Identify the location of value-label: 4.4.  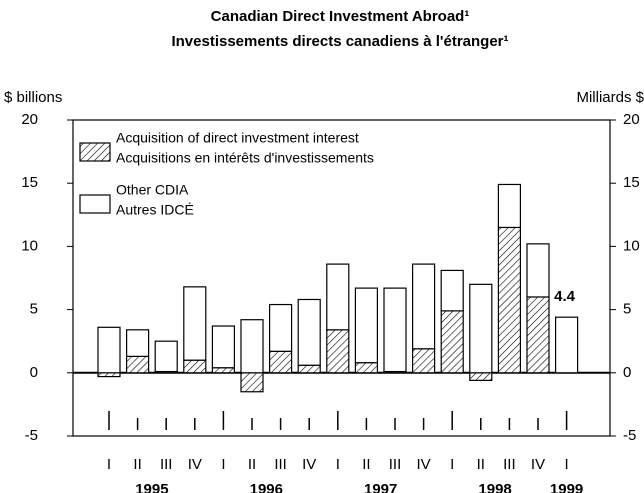
(565, 296).